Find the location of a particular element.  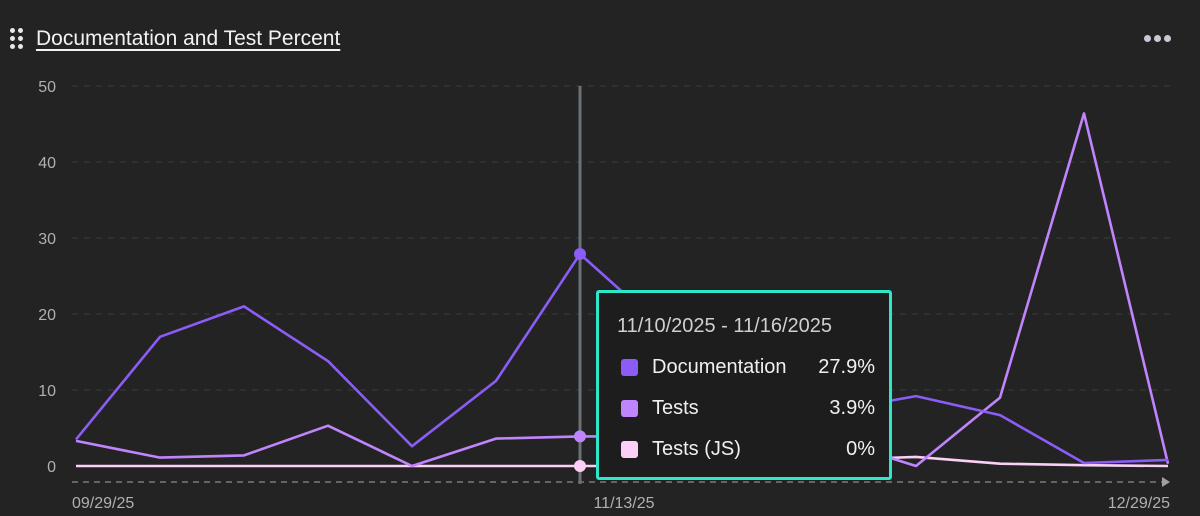

tooltip-row-documentation: Documentation 27.9% is located at coordinates (746, 369).